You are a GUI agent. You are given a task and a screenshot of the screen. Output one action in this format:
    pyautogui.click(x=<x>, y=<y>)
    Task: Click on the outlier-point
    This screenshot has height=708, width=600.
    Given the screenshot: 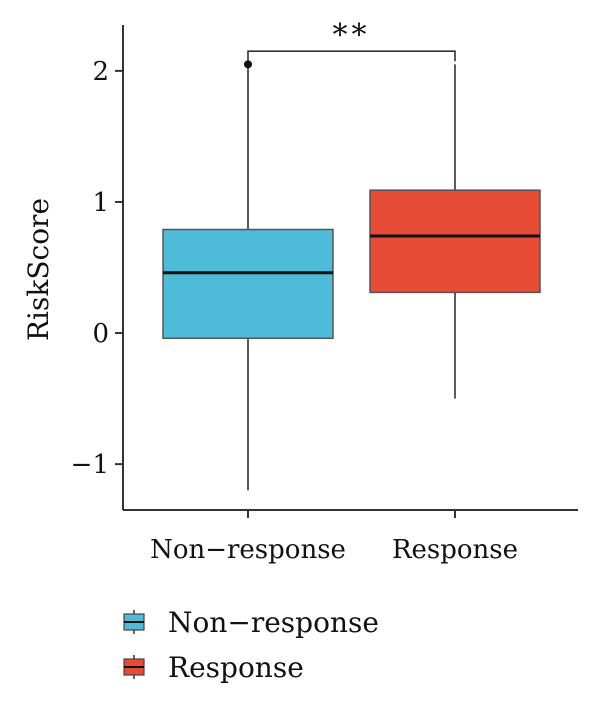 What is the action you would take?
    pyautogui.click(x=248, y=64)
    